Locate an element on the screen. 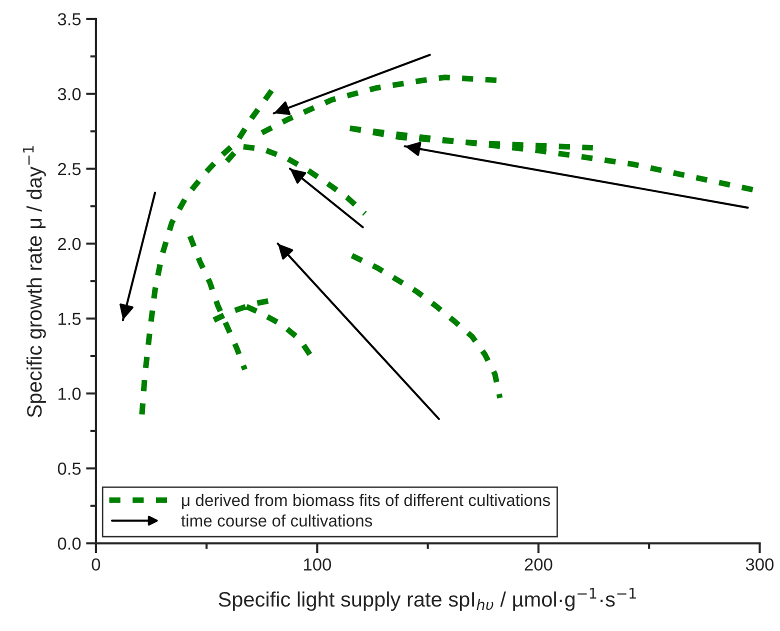 Image resolution: width=780 pixels, height=631 pixels. x-tick-label: 300 is located at coordinates (760, 564).